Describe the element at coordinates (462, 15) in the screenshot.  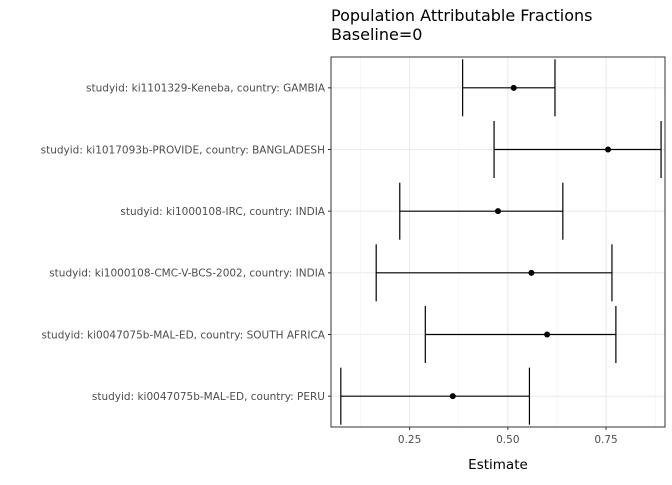
I see `chart-title: Population Attributable Fractions` at that location.